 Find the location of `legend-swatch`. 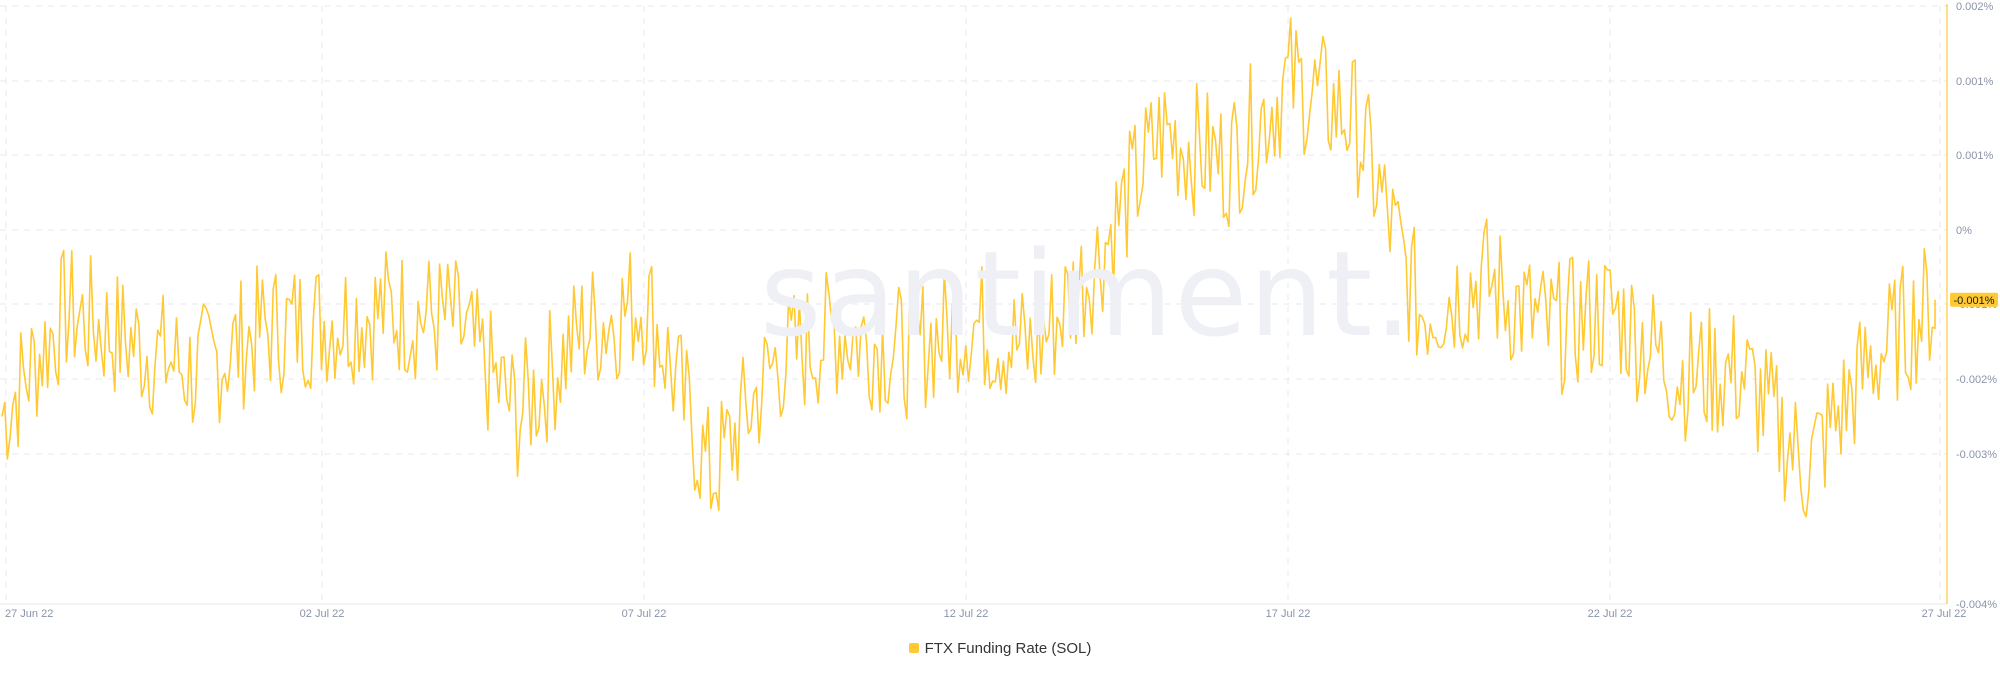

legend-swatch is located at coordinates (913, 648).